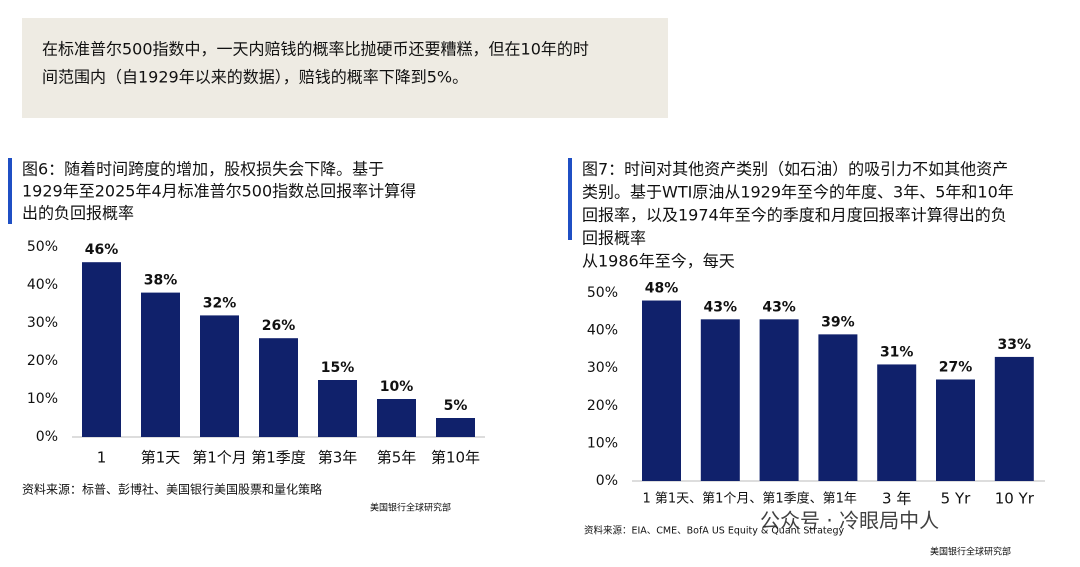  Describe the element at coordinates (456, 406) in the screenshot. I see `data-label: 5%` at that location.